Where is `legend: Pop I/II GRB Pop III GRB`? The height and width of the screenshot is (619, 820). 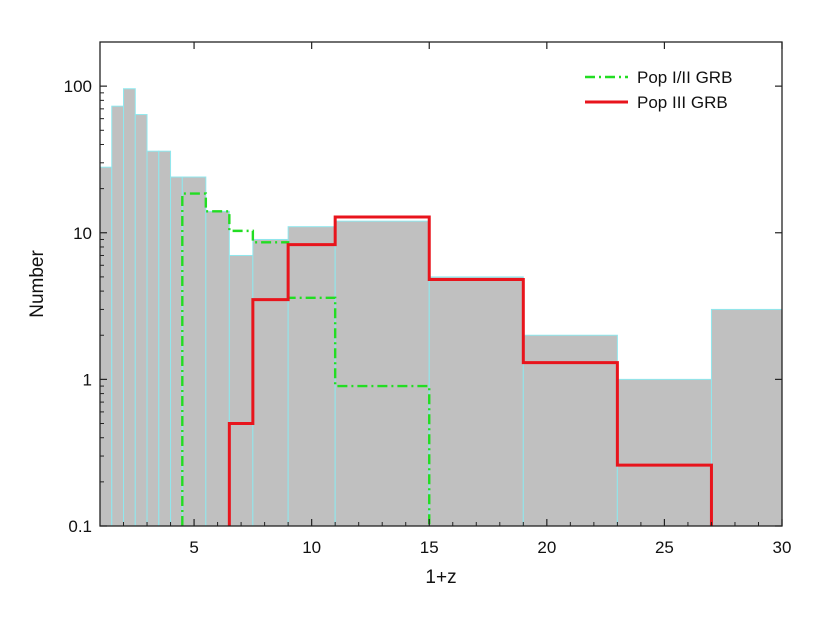 legend: Pop I/II GRB Pop III GRB is located at coordinates (658, 90).